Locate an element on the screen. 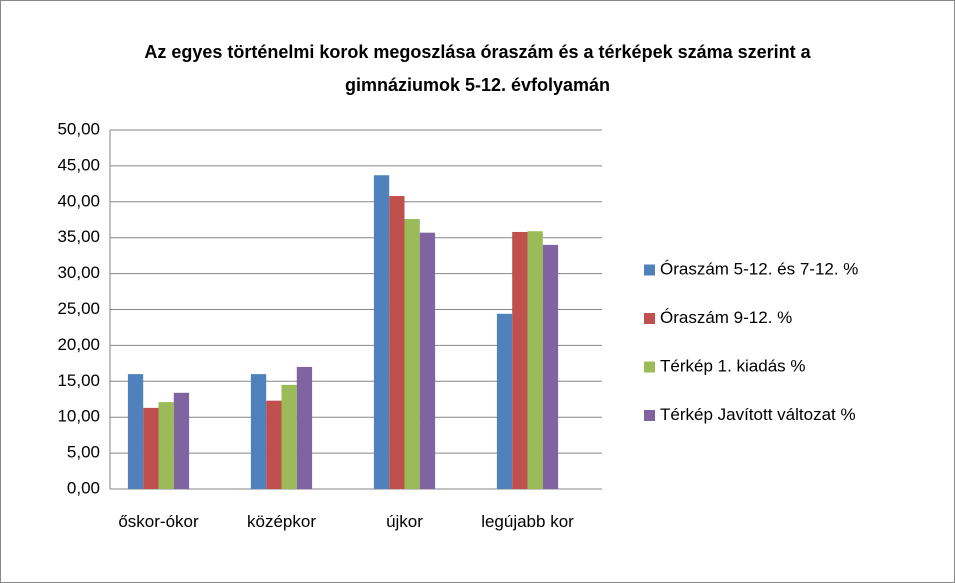 This screenshot has width=955, height=583. legend-label: Térkép 1. kiadás % is located at coordinates (733, 365).